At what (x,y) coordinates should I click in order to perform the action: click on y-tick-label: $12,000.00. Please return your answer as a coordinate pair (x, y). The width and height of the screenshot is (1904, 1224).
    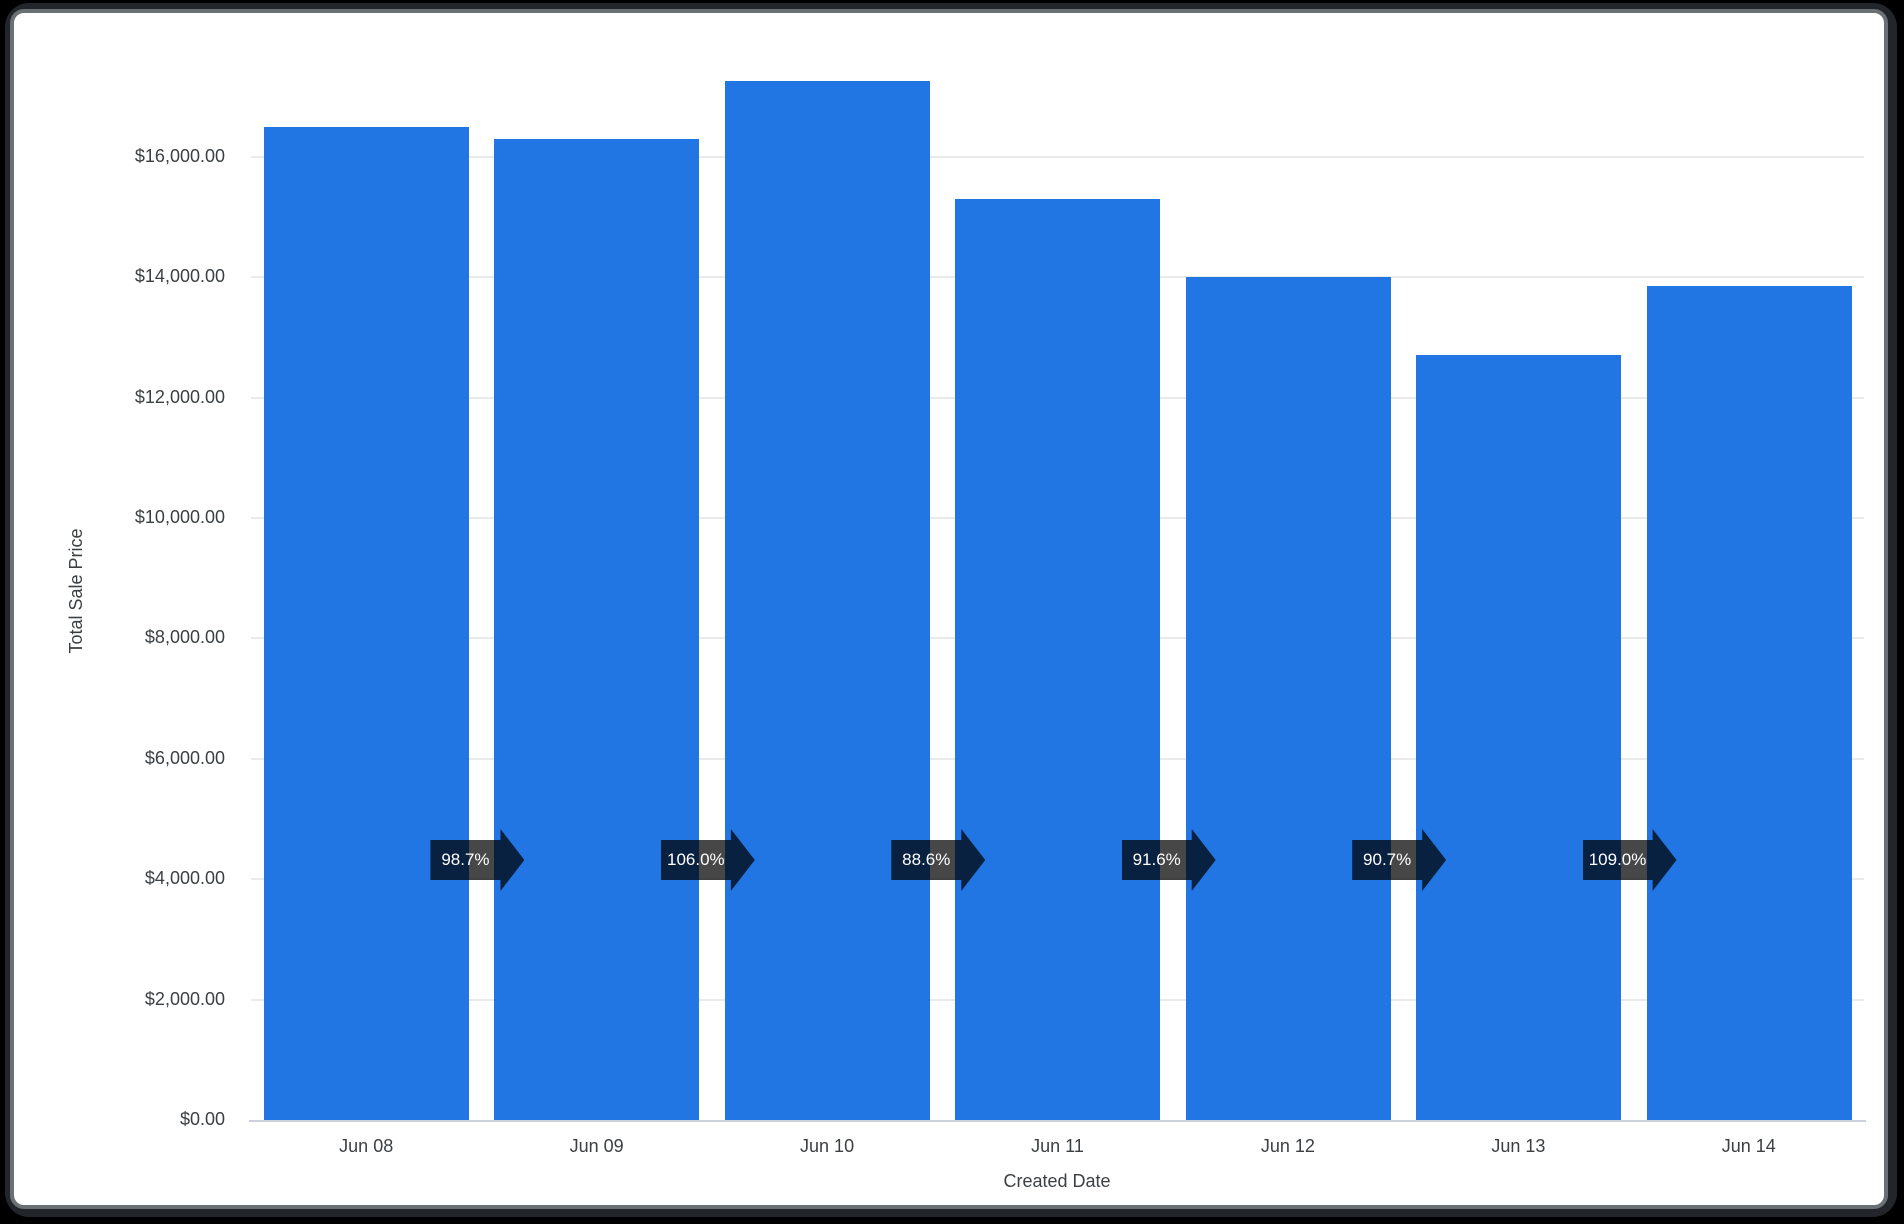
    Looking at the image, I should click on (179, 396).